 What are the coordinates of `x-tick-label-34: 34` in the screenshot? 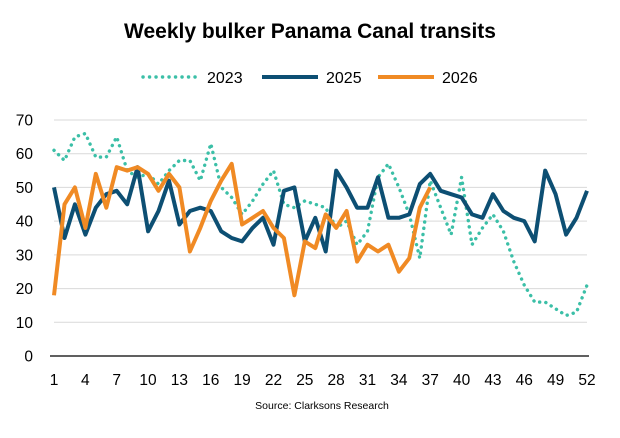 It's located at (399, 380).